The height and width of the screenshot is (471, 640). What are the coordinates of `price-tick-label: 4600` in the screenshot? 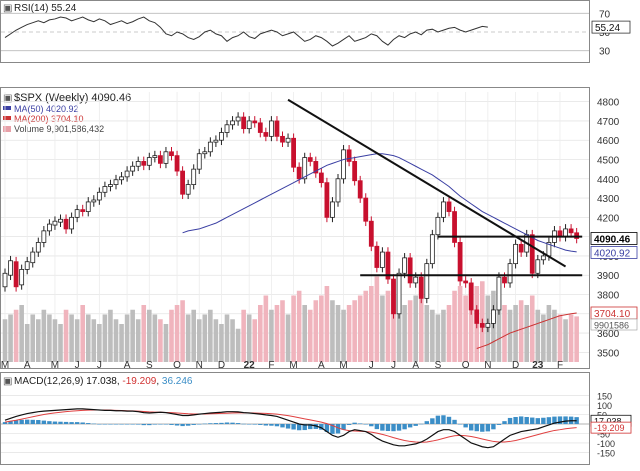 It's located at (608, 141).